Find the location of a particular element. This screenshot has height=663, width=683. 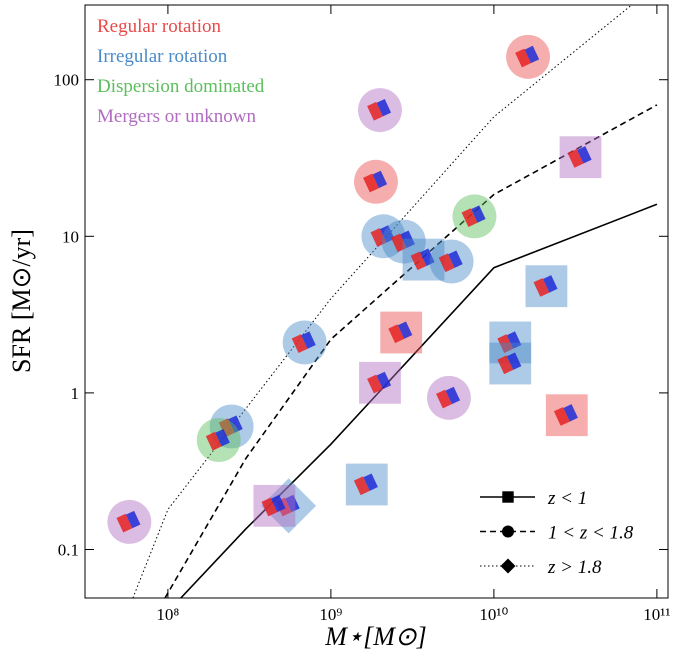

y-tick-label: 1 is located at coordinates (75, 393).